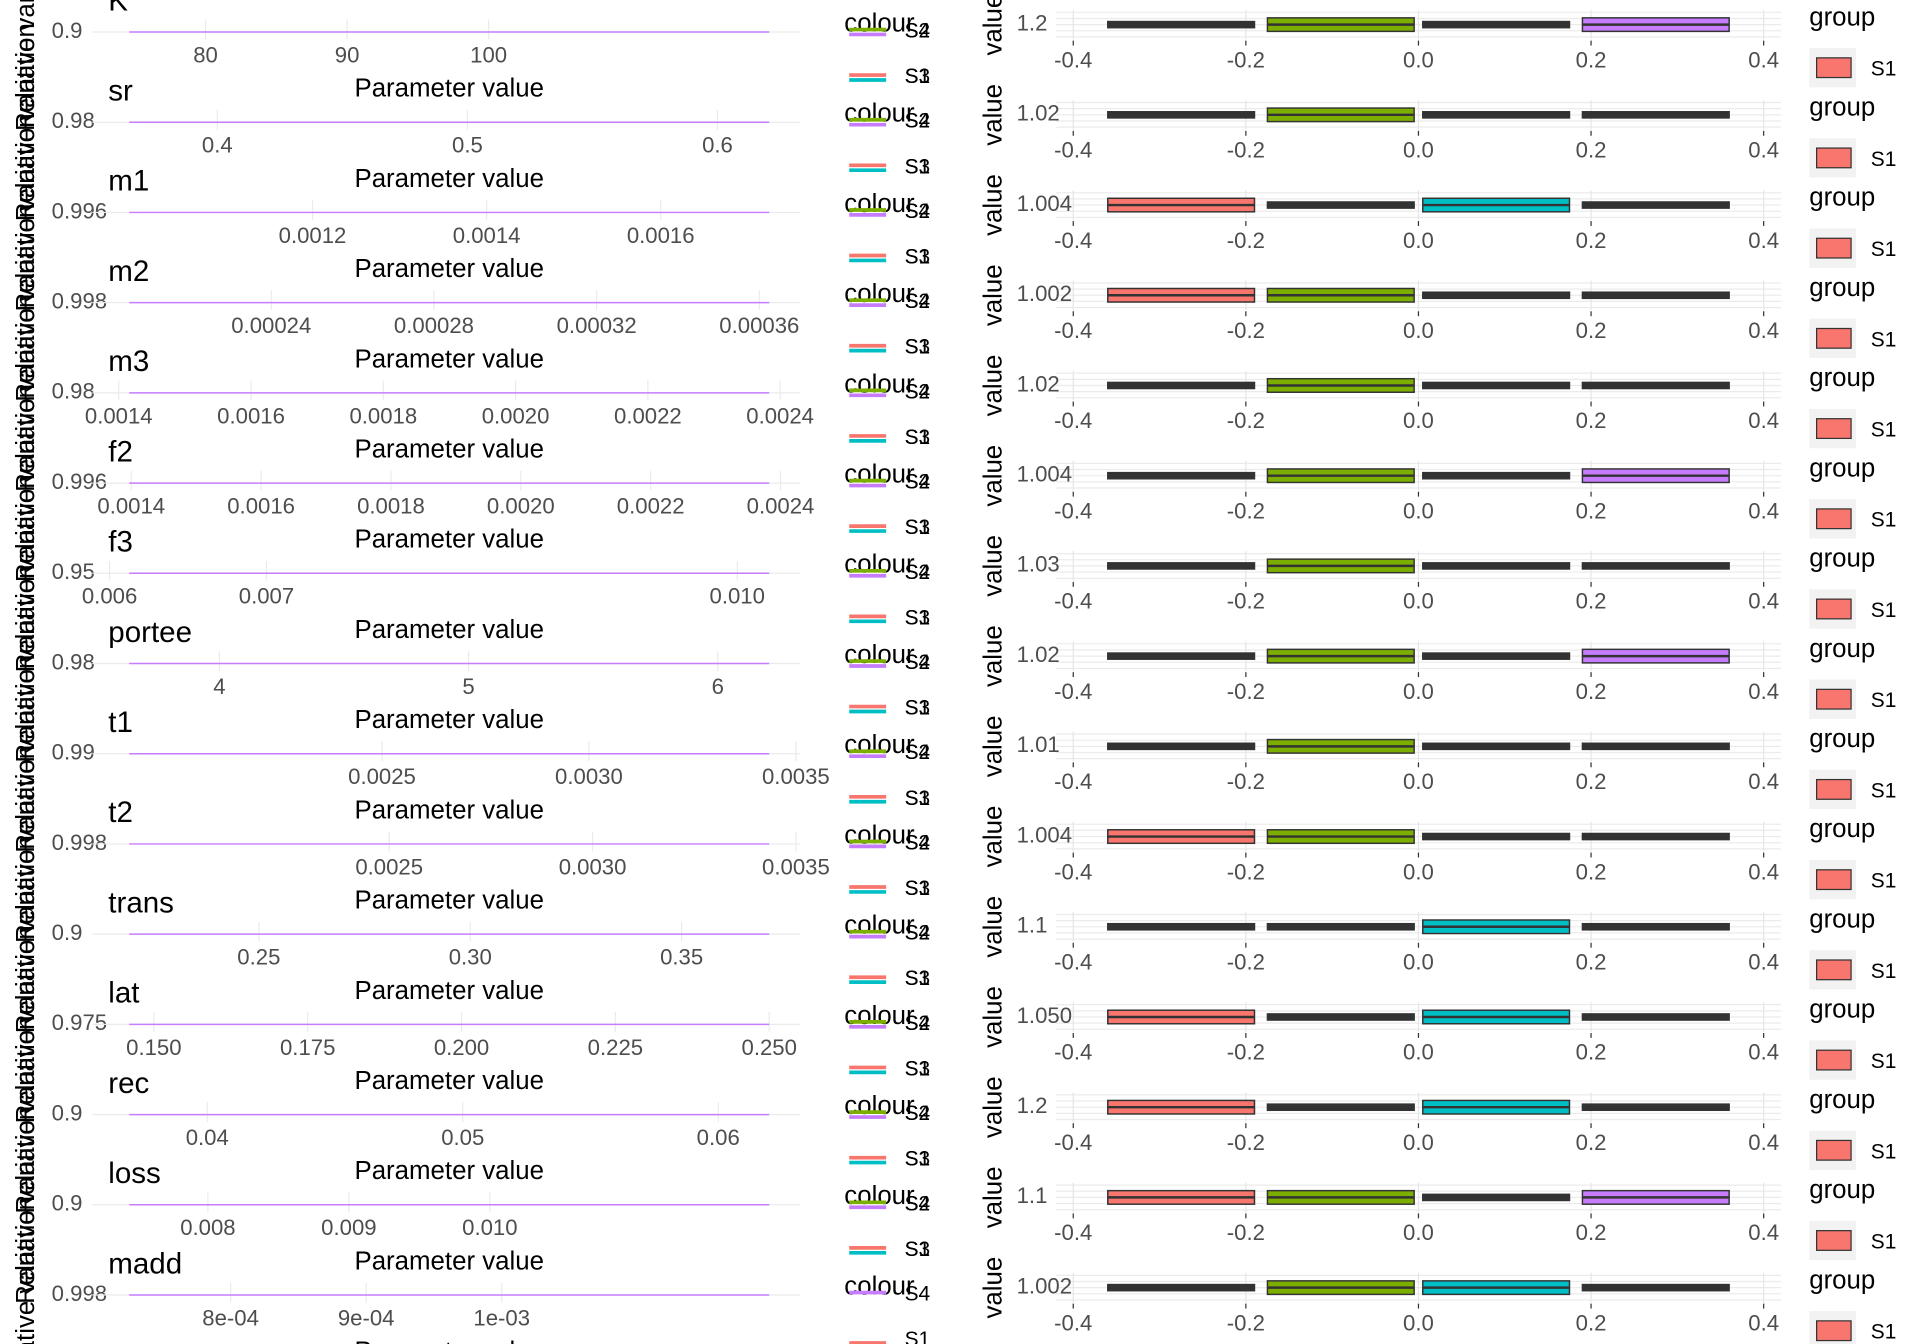 The width and height of the screenshot is (1920, 1344). I want to click on x-tick-label: 0.0035, so click(796, 776).